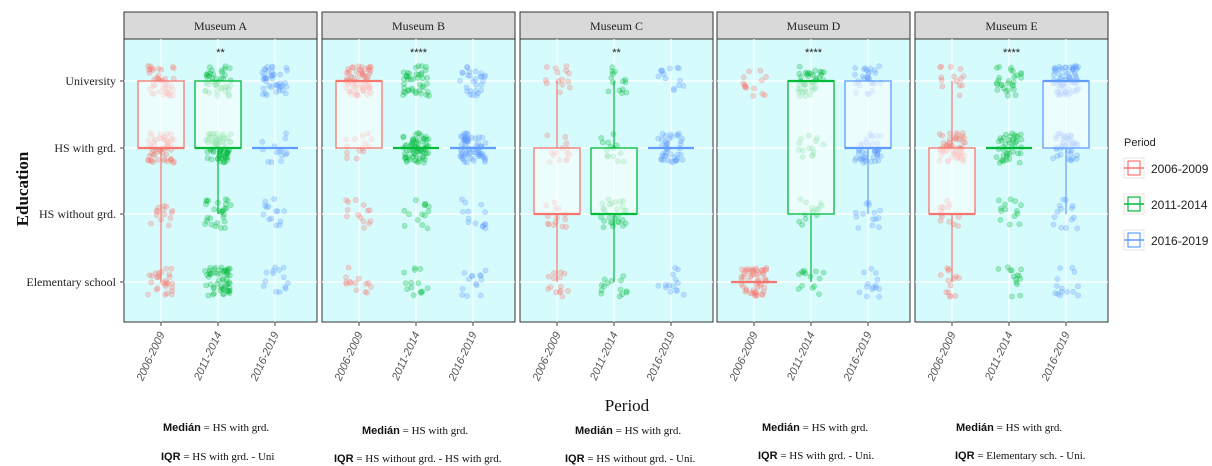 The height and width of the screenshot is (466, 1212). I want to click on box-2006-2009, so click(557, 181).